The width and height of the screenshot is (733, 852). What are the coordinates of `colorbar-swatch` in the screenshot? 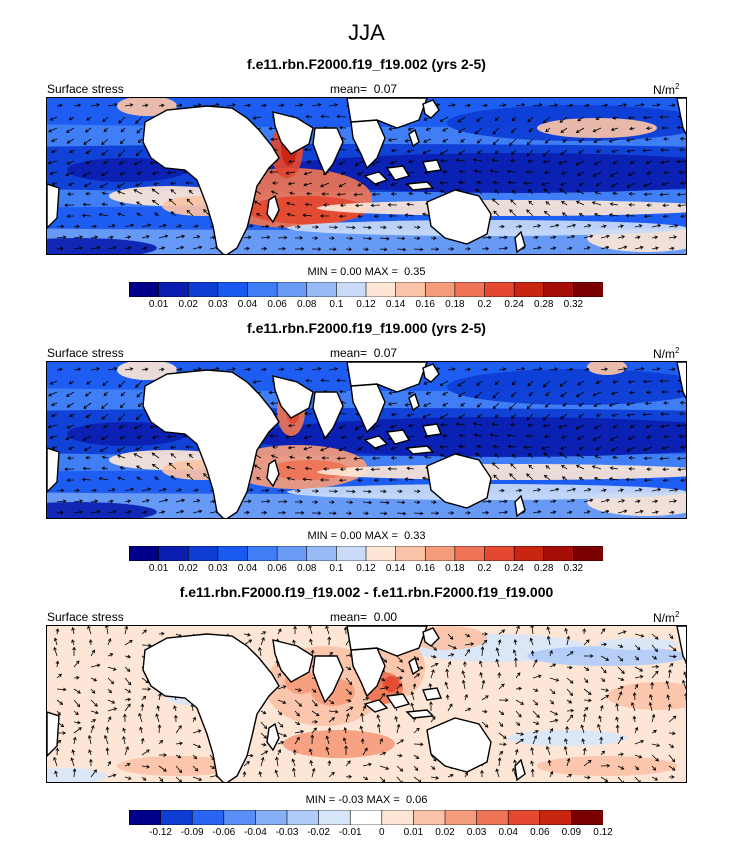 It's located at (461, 817).